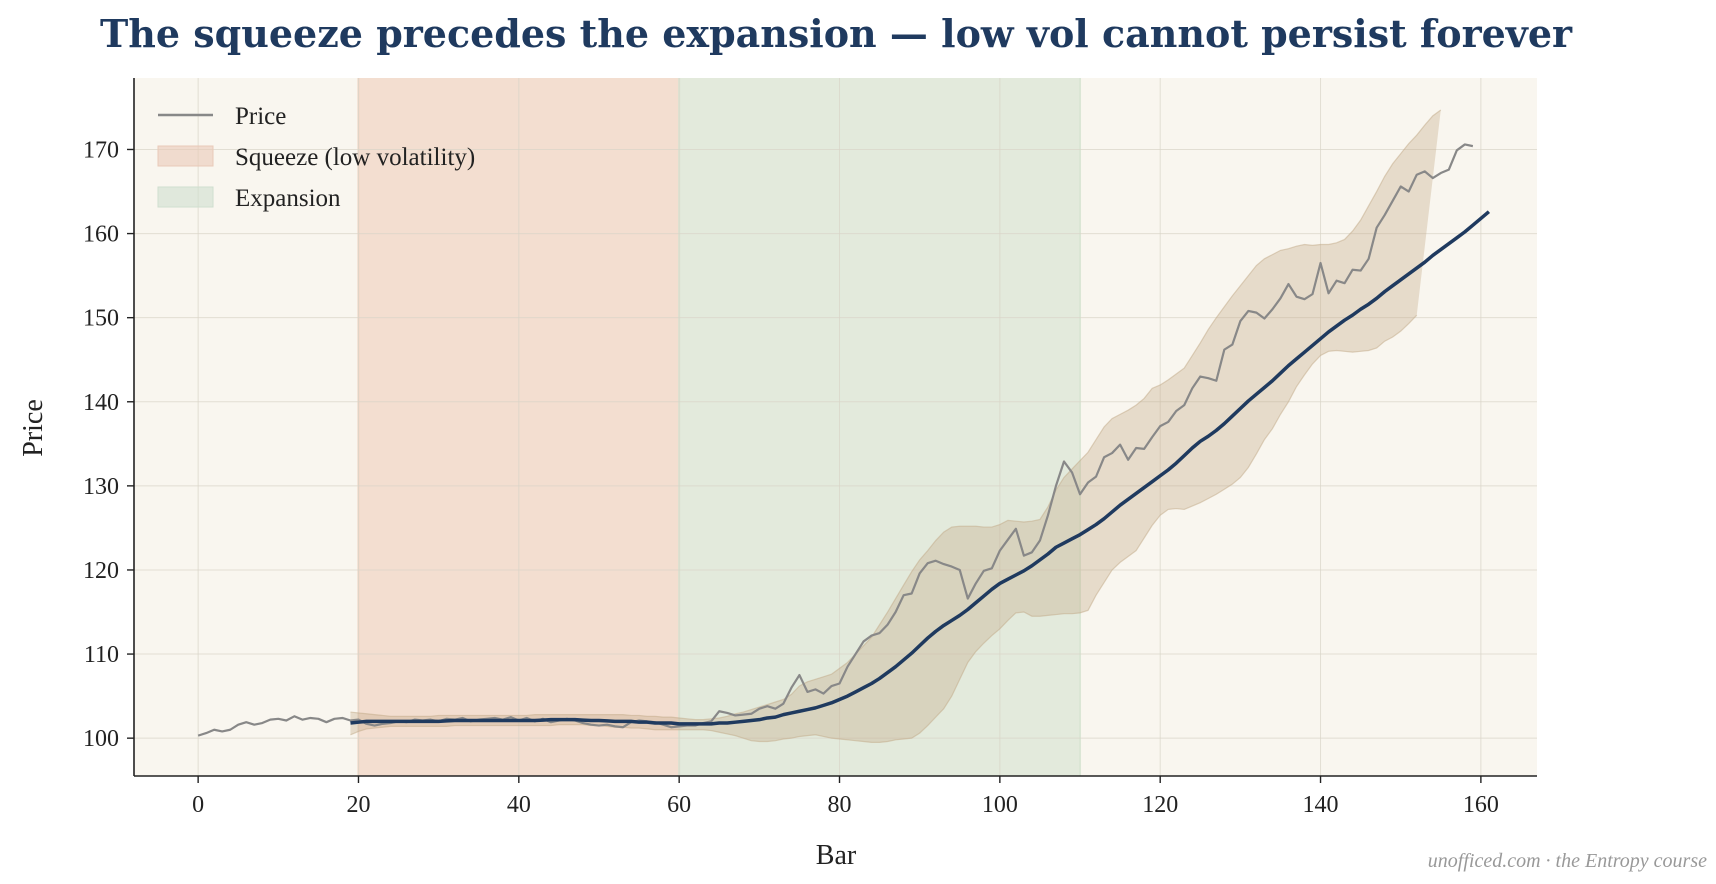 The width and height of the screenshot is (1716, 884). Describe the element at coordinates (1567, 861) in the screenshot. I see `watermark: unofficed.com · the Entropy course` at that location.